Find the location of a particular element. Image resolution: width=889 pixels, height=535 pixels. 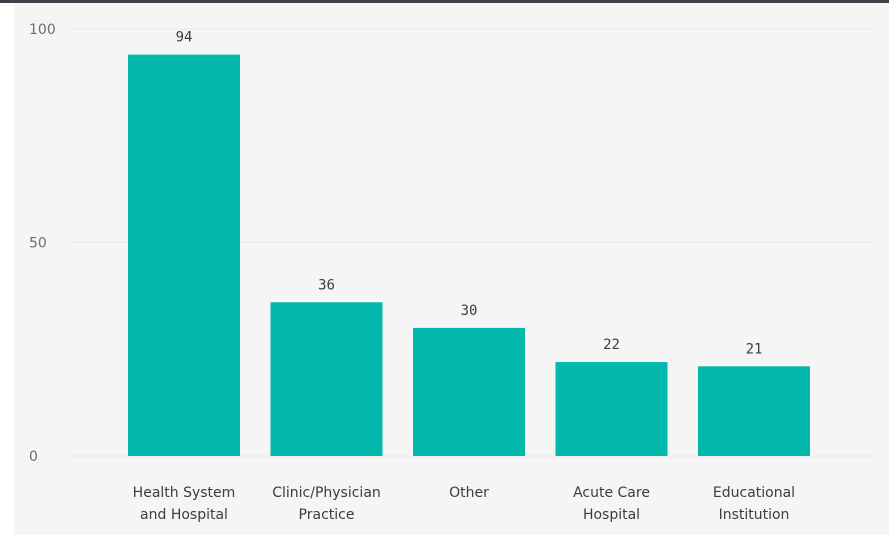

top-border is located at coordinates (444, 1).